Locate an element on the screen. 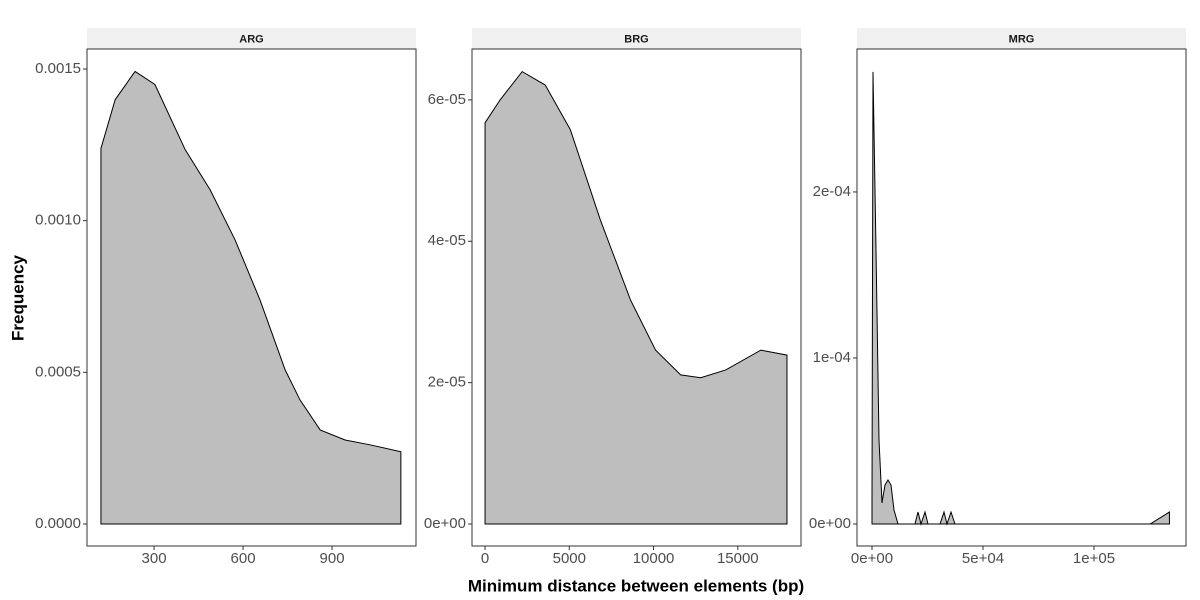  x-tick-label: 5000 is located at coordinates (569, 558).